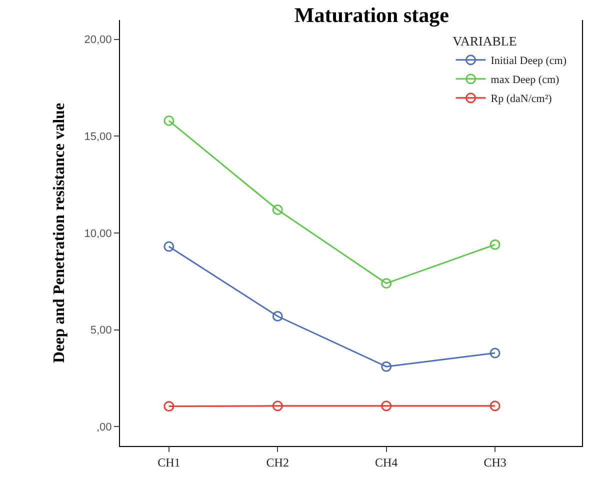  Describe the element at coordinates (277, 462) in the screenshot. I see `x-tick-label: CH2` at that location.